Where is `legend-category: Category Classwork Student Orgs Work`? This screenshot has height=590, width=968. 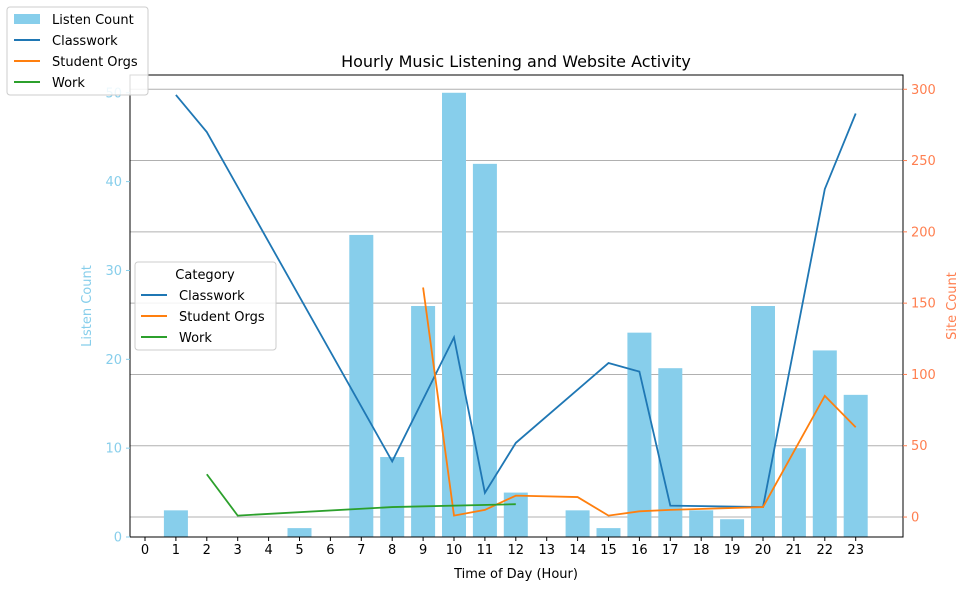
legend-category: Category Classwork Student Orgs Work is located at coordinates (205, 306).